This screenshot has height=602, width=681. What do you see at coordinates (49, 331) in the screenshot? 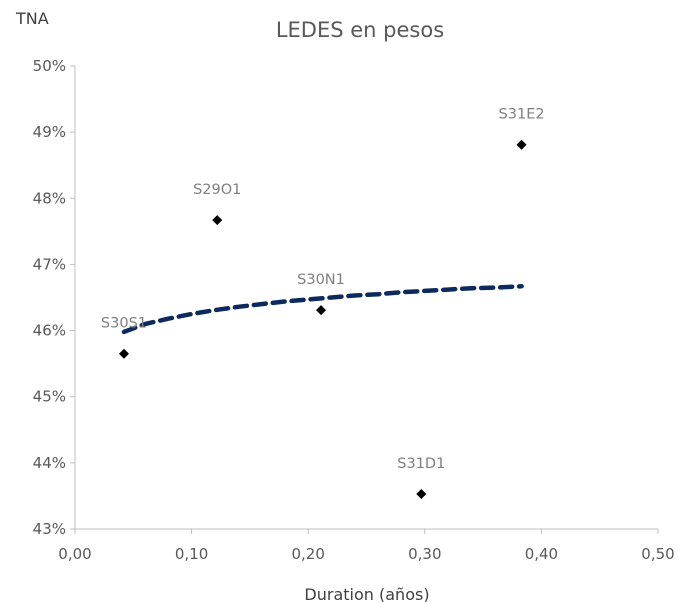
I see `y-tick-label: 46%` at bounding box center [49, 331].